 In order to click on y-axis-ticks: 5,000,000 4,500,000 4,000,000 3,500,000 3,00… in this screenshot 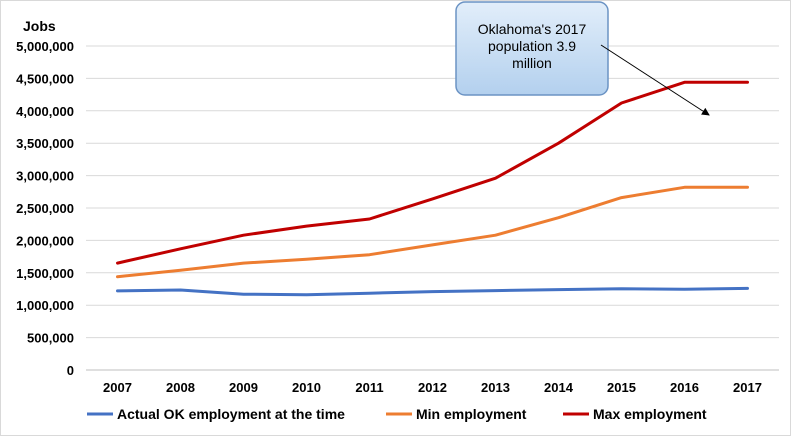, I will do `click(45, 208)`.